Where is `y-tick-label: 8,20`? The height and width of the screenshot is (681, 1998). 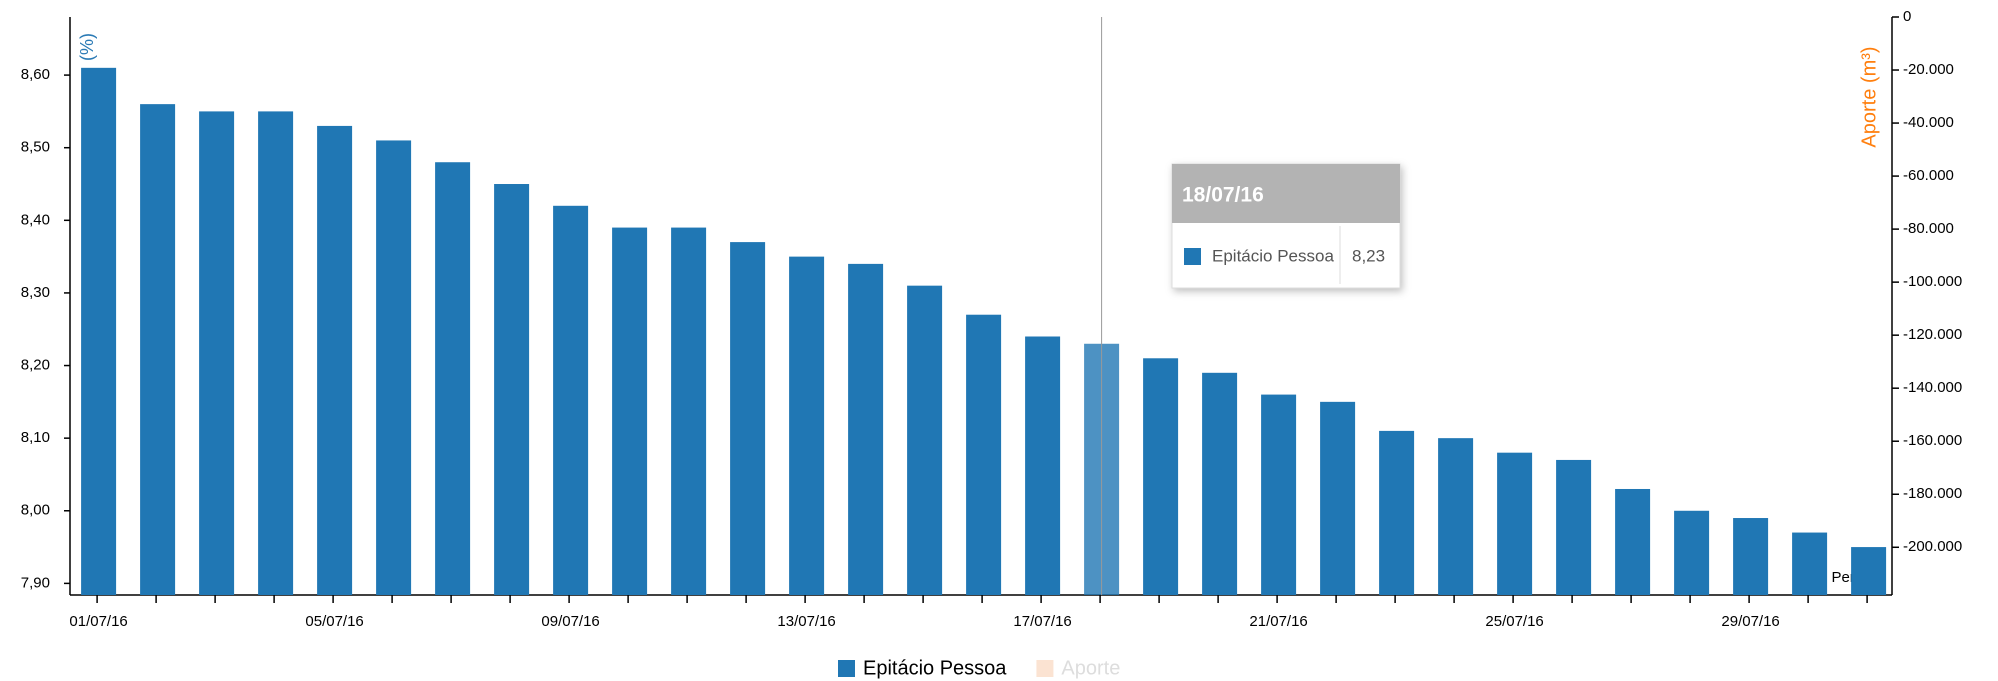
y-tick-label: 8,20 is located at coordinates (35, 365).